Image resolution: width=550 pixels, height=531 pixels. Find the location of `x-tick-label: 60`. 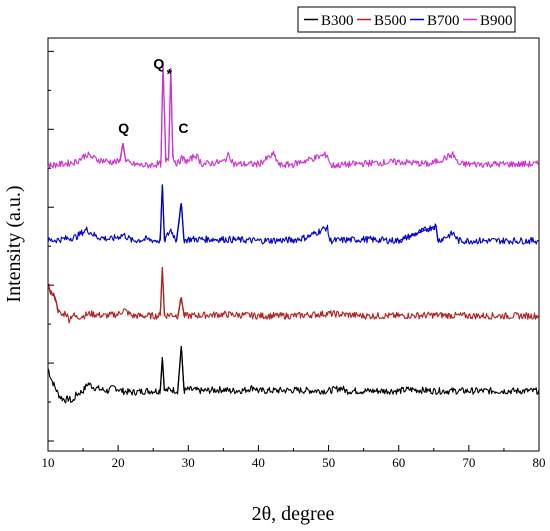

x-tick-label: 60 is located at coordinates (398, 462).